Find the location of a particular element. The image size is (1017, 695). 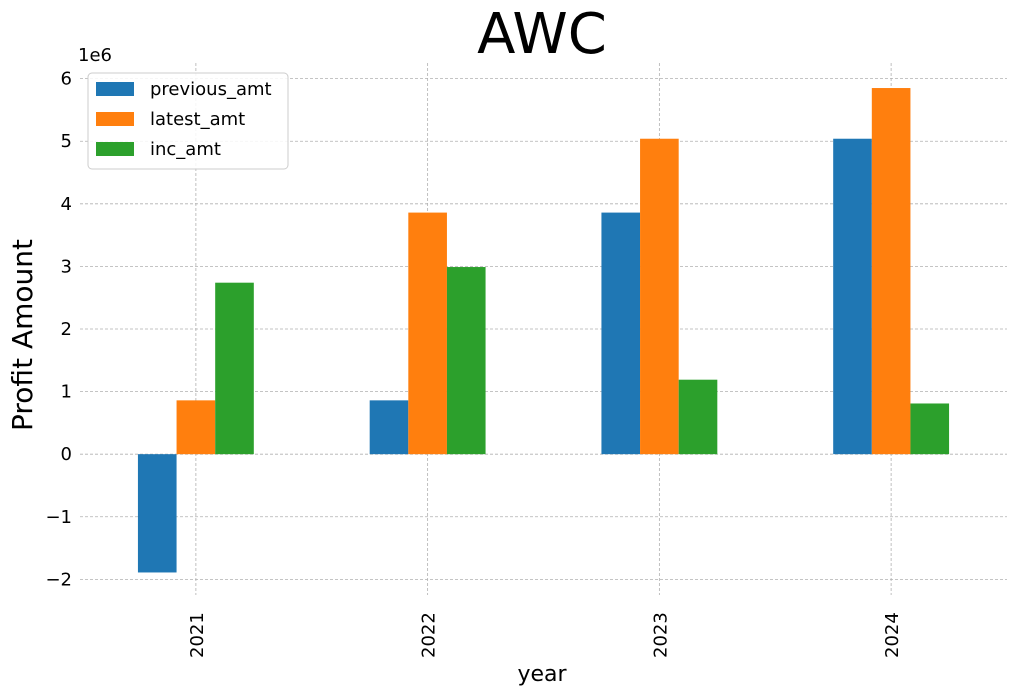

bar-latest_amt-2024 is located at coordinates (891, 271).